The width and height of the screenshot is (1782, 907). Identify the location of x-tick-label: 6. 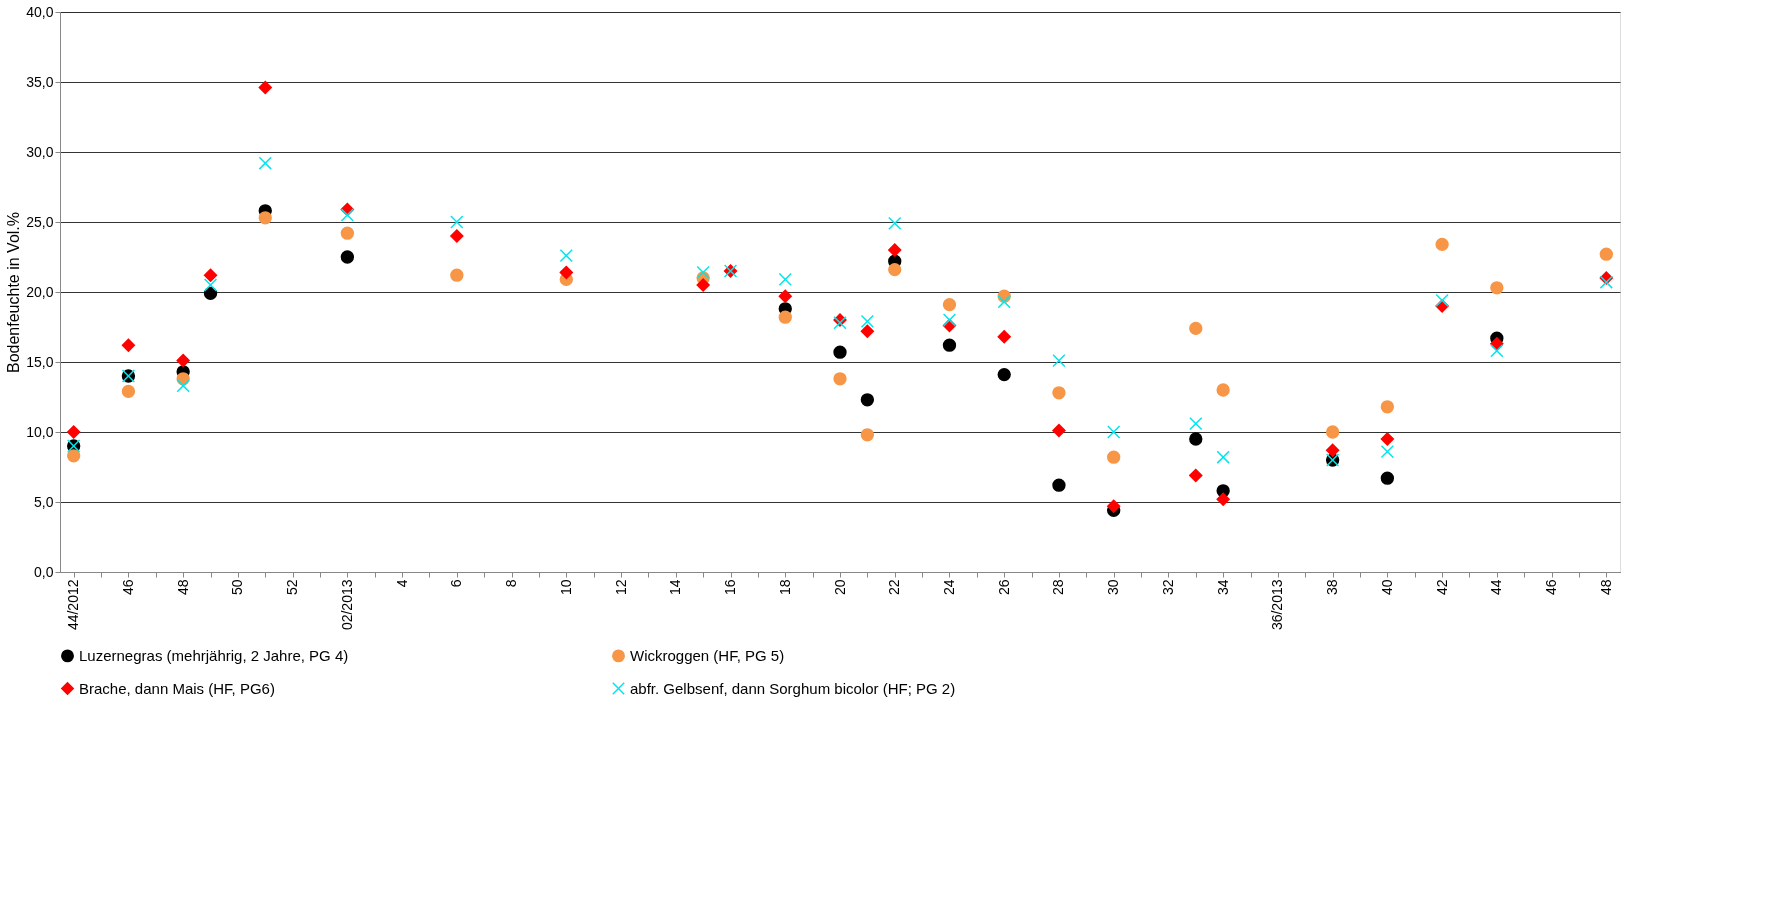
(456, 583).